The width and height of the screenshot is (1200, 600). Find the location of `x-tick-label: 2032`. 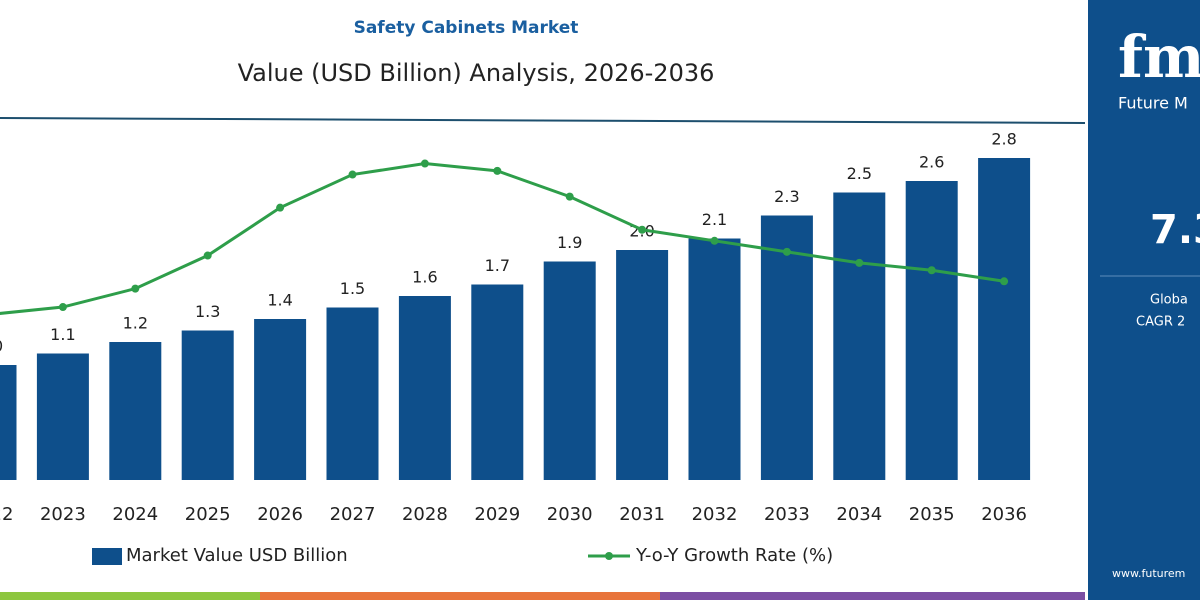

x-tick-label: 2032 is located at coordinates (715, 514).